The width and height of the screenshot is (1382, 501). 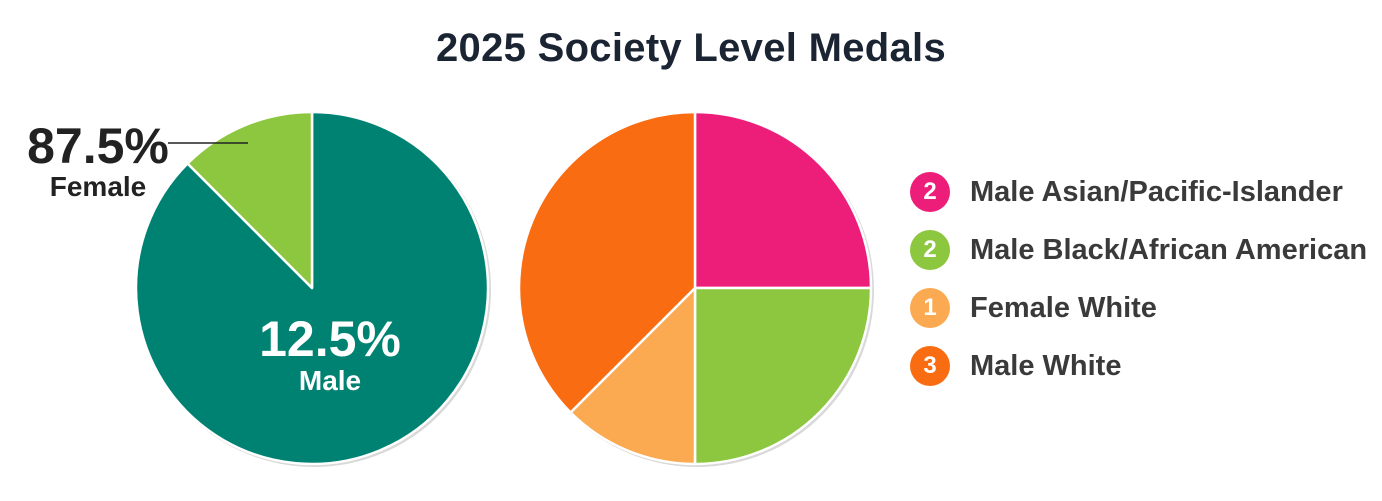 What do you see at coordinates (930, 366) in the screenshot?
I see `legend-badge: 3` at bounding box center [930, 366].